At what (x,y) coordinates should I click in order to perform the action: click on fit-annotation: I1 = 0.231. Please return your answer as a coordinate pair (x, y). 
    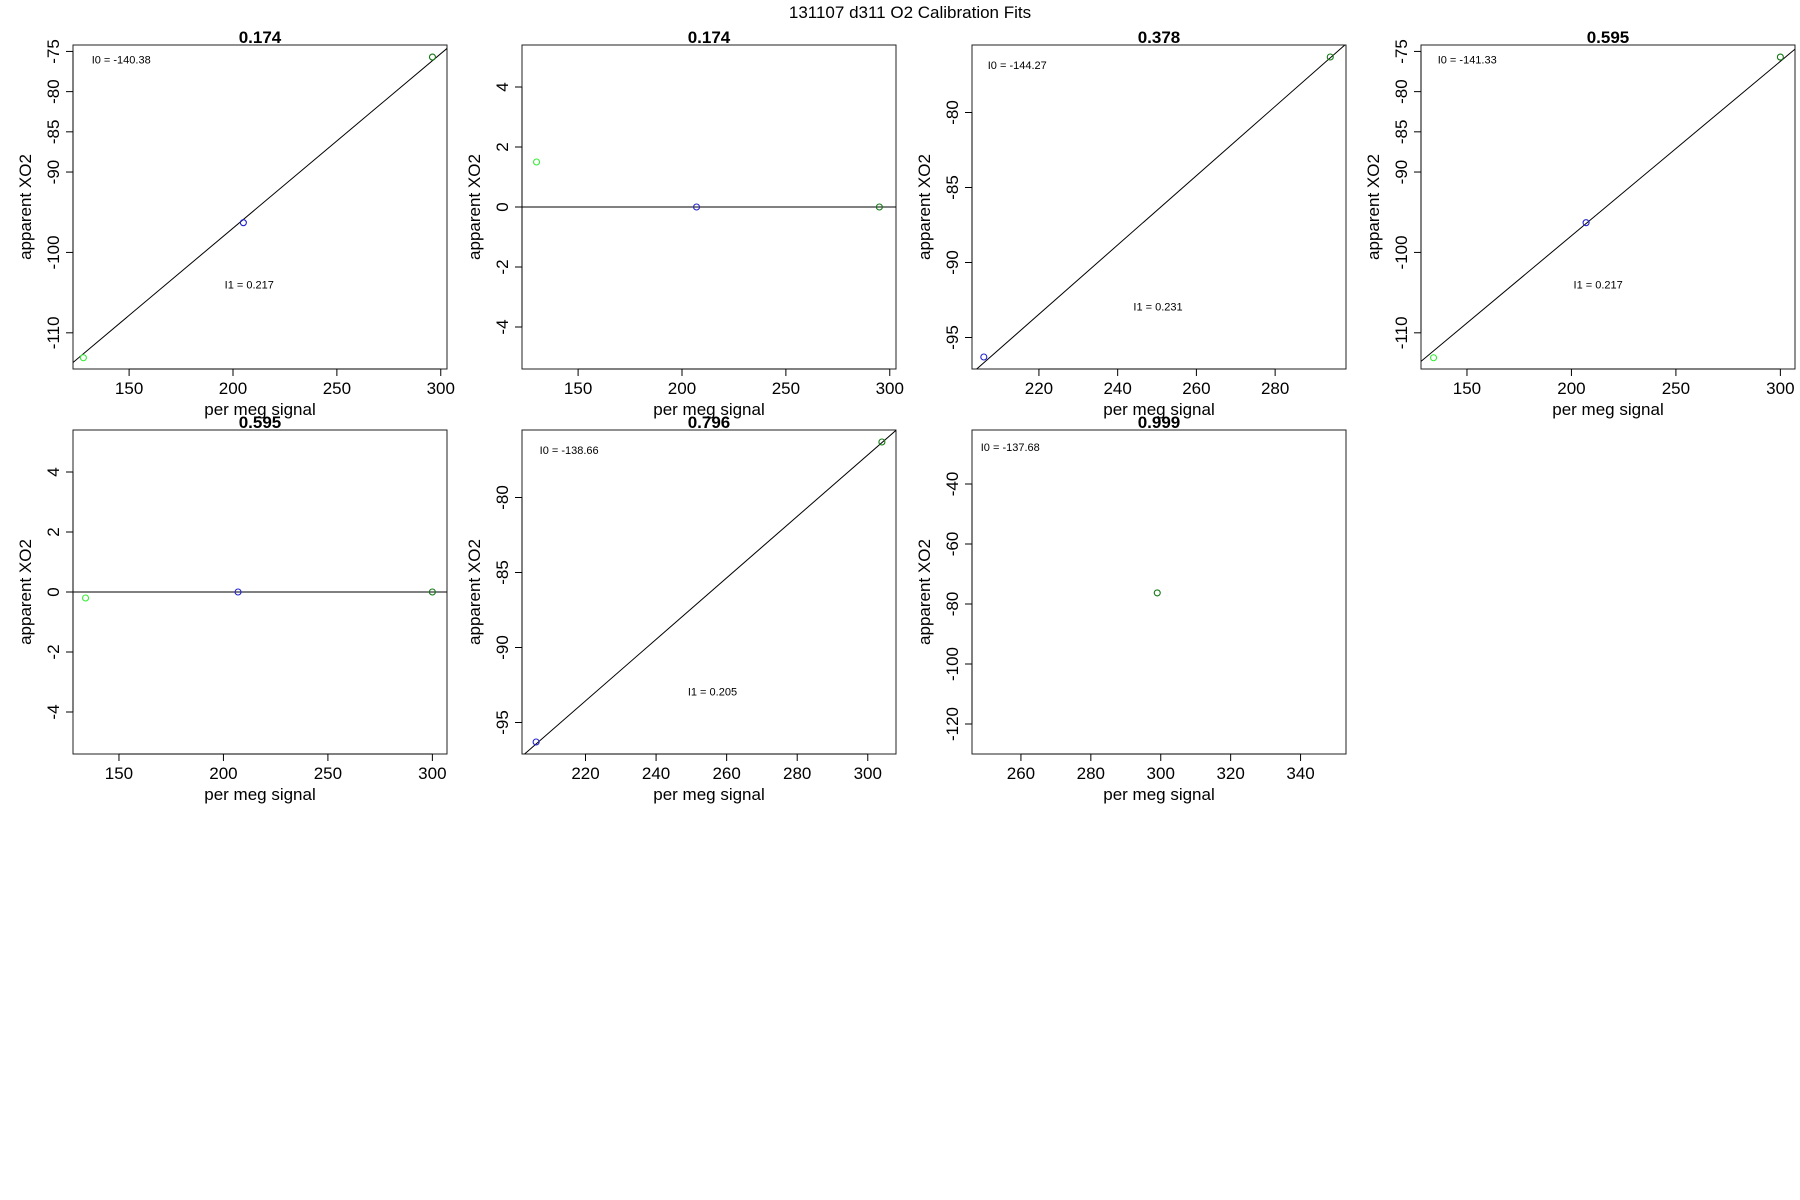
    Looking at the image, I should click on (1157, 308).